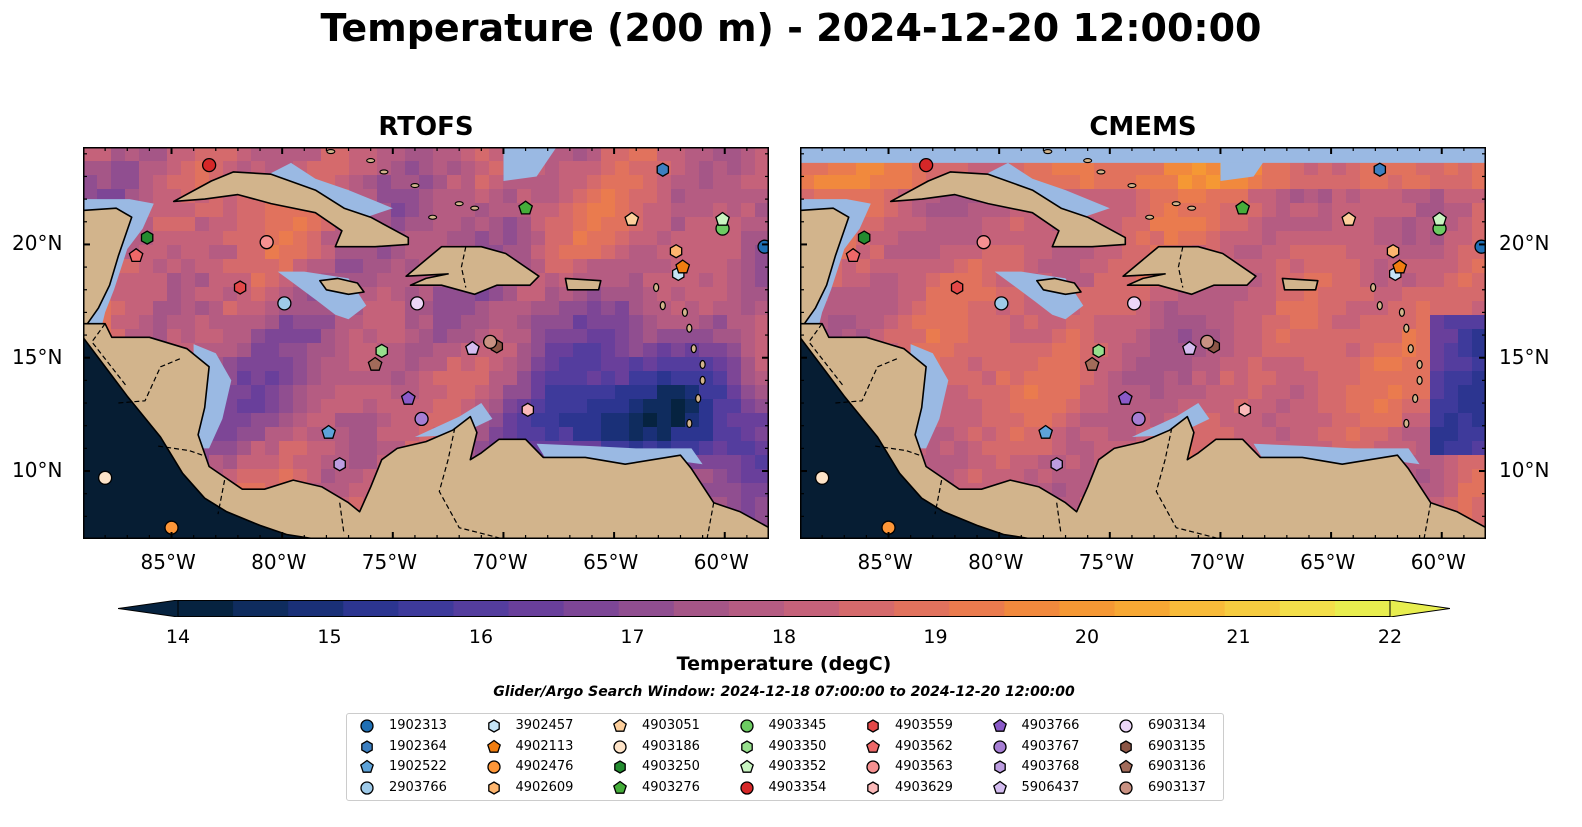 This screenshot has width=1582, height=827. Describe the element at coordinates (544, 725) in the screenshot. I see `legend-label: 3902457` at that location.